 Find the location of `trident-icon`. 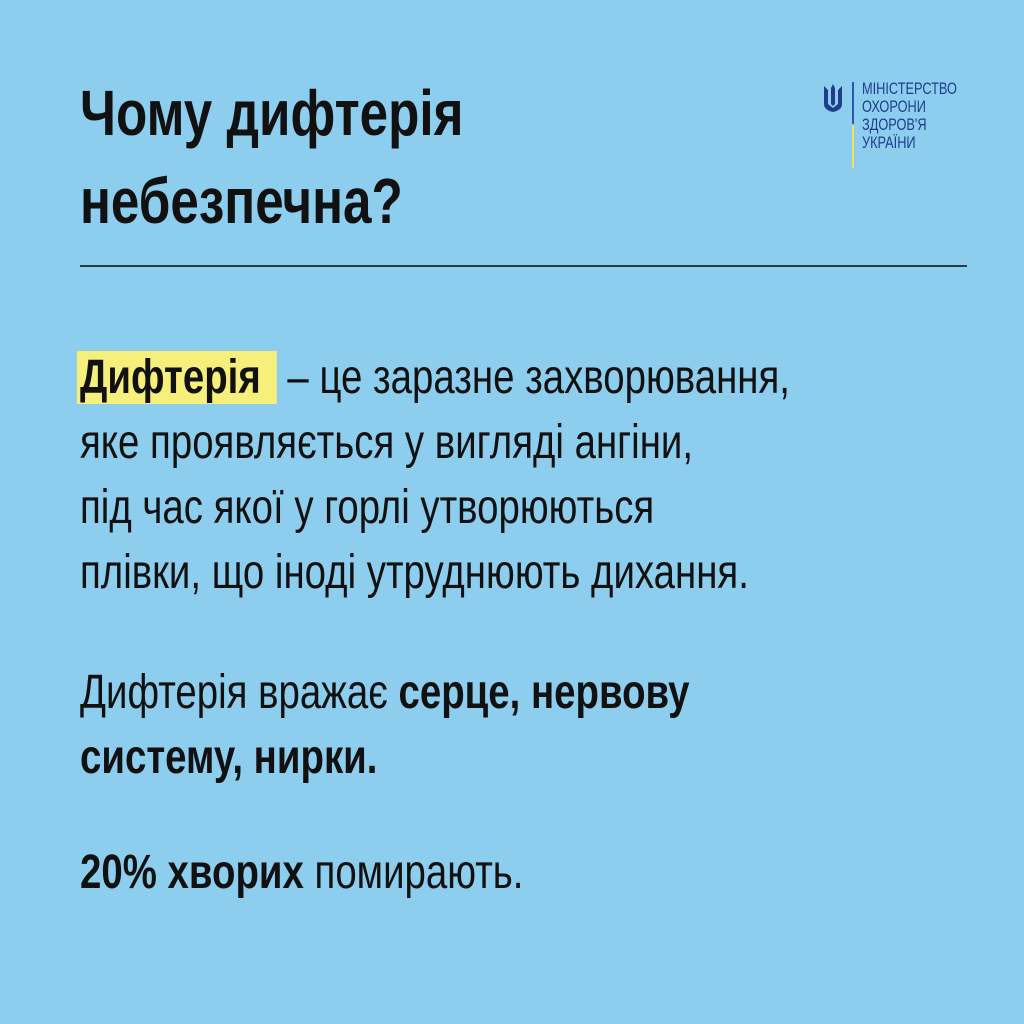

trident-icon is located at coordinates (833, 98).